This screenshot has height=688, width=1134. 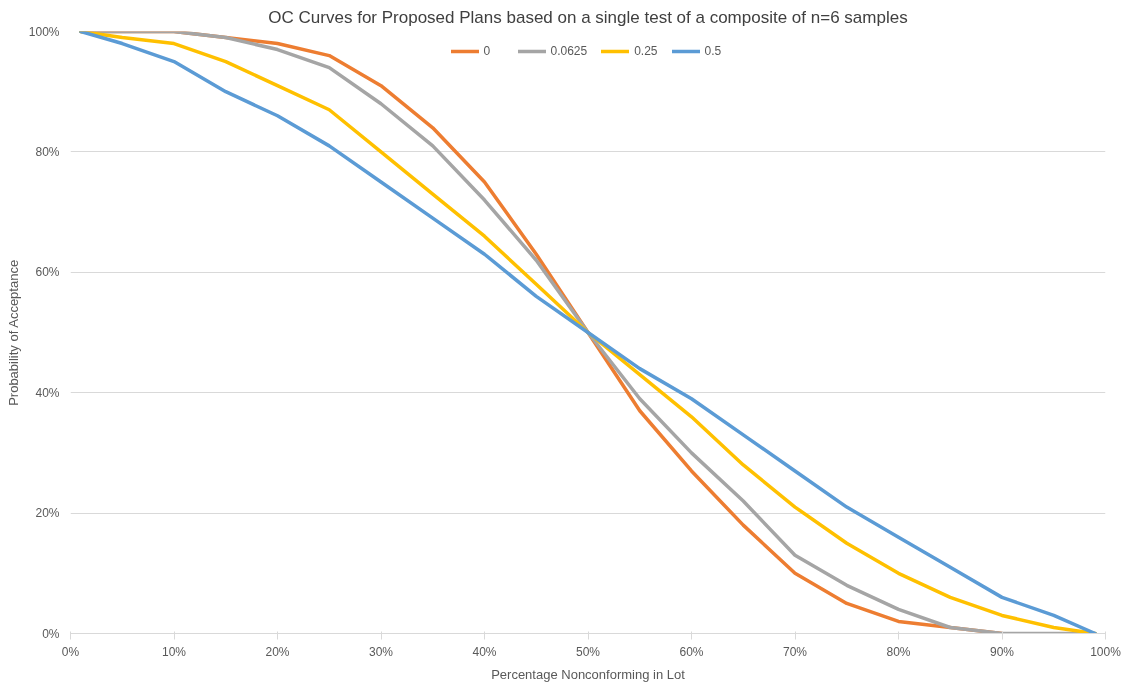 I want to click on x-tick-label: 20%, so click(x=277, y=651).